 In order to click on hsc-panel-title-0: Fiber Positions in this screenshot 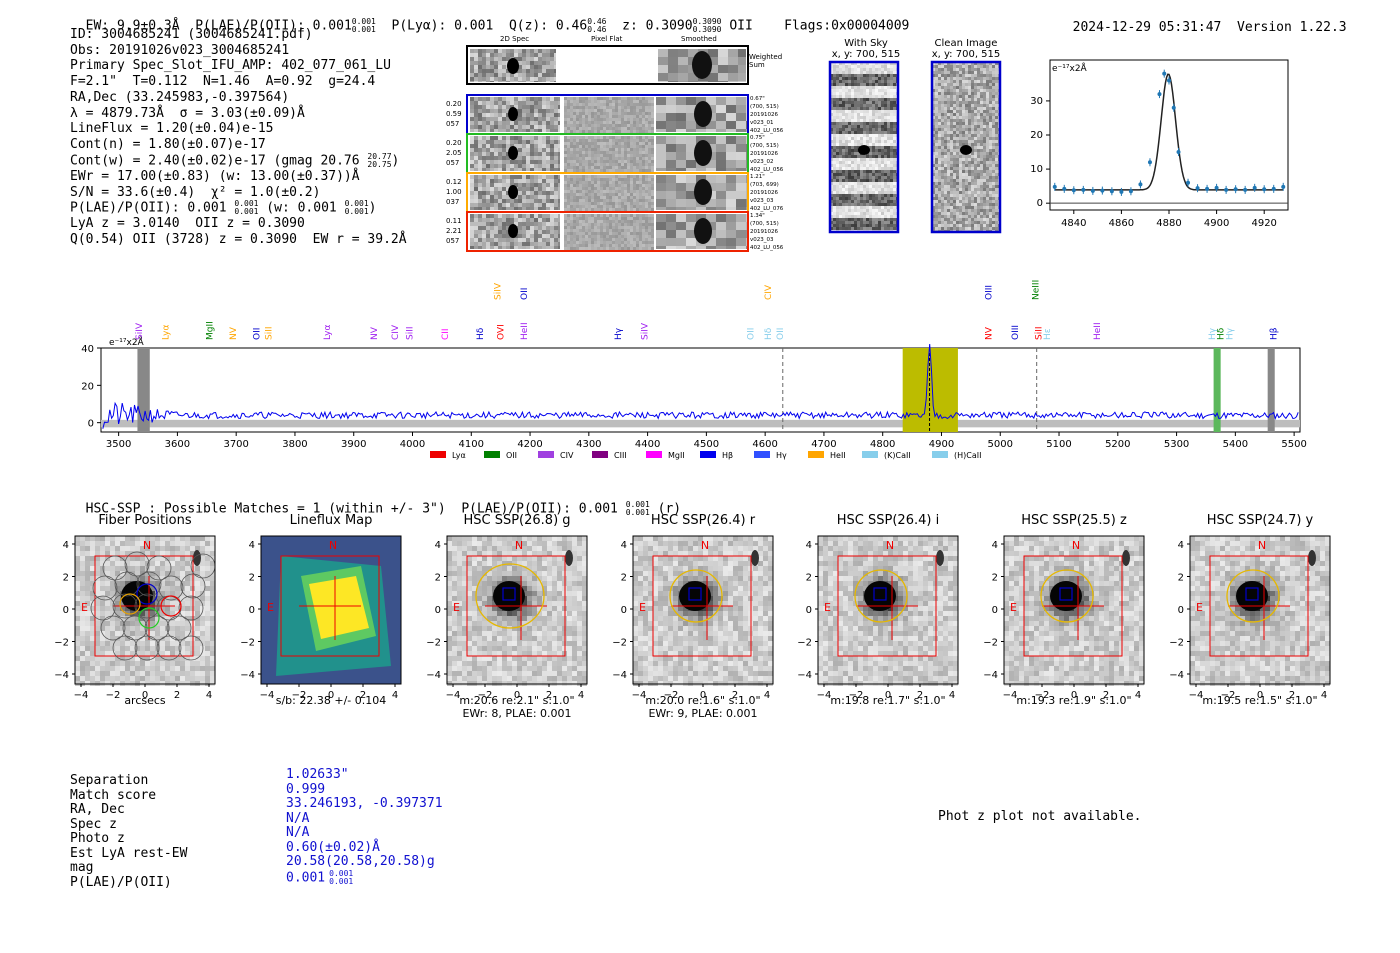, I will do `click(145, 520)`.